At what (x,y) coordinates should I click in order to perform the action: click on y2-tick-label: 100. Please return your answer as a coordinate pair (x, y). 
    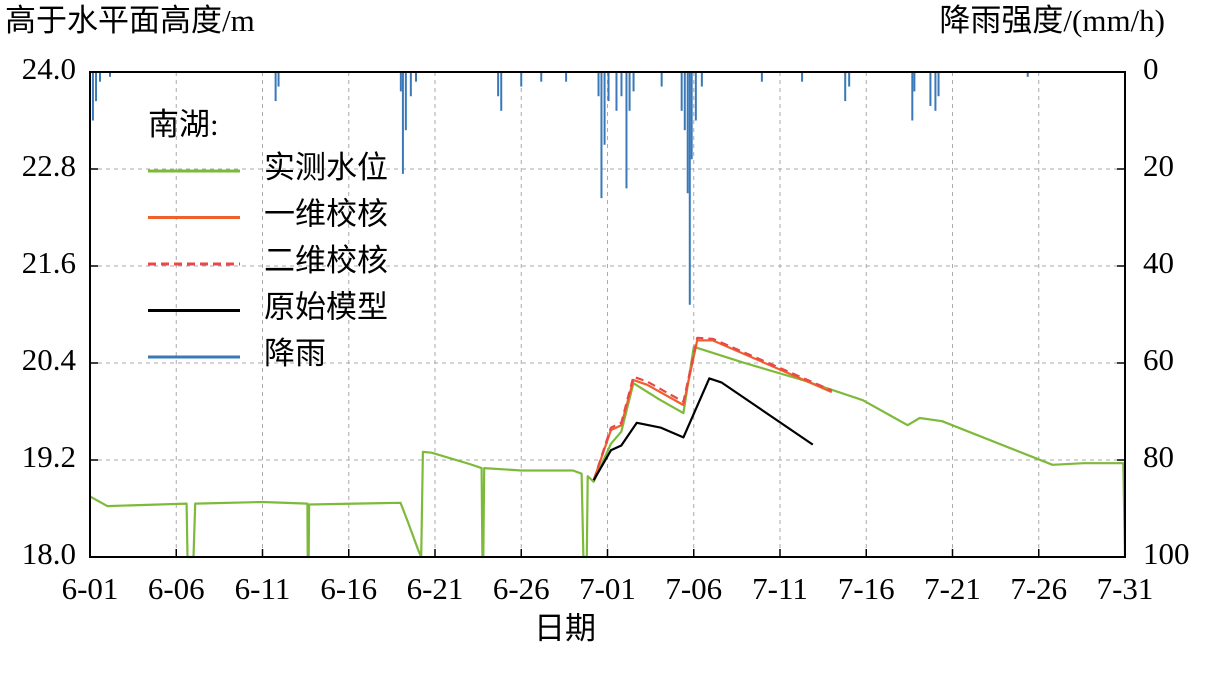
    Looking at the image, I should click on (1166, 553).